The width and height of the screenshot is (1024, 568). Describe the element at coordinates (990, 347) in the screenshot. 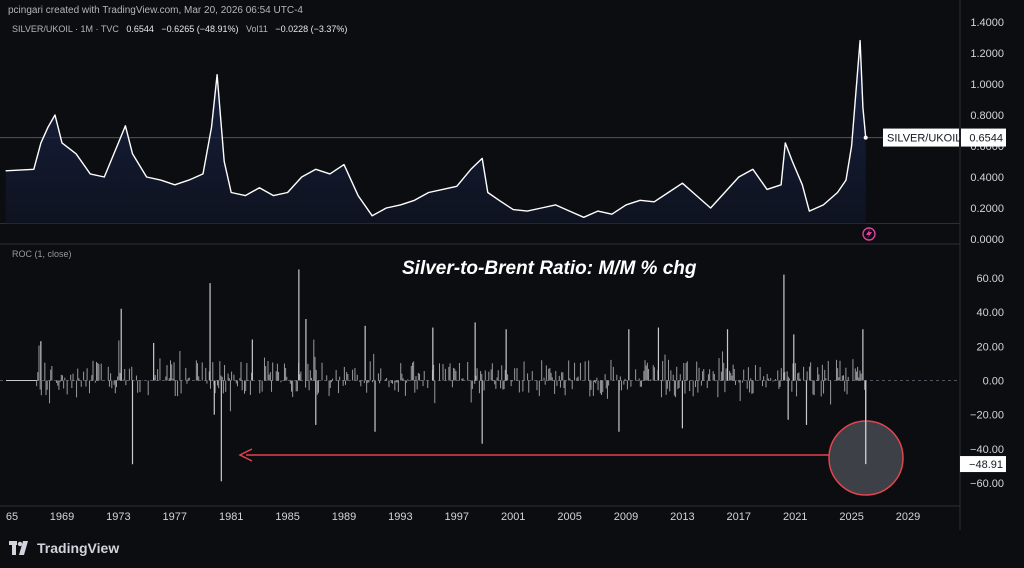

I see `roc-axis-tick: 20.00` at that location.